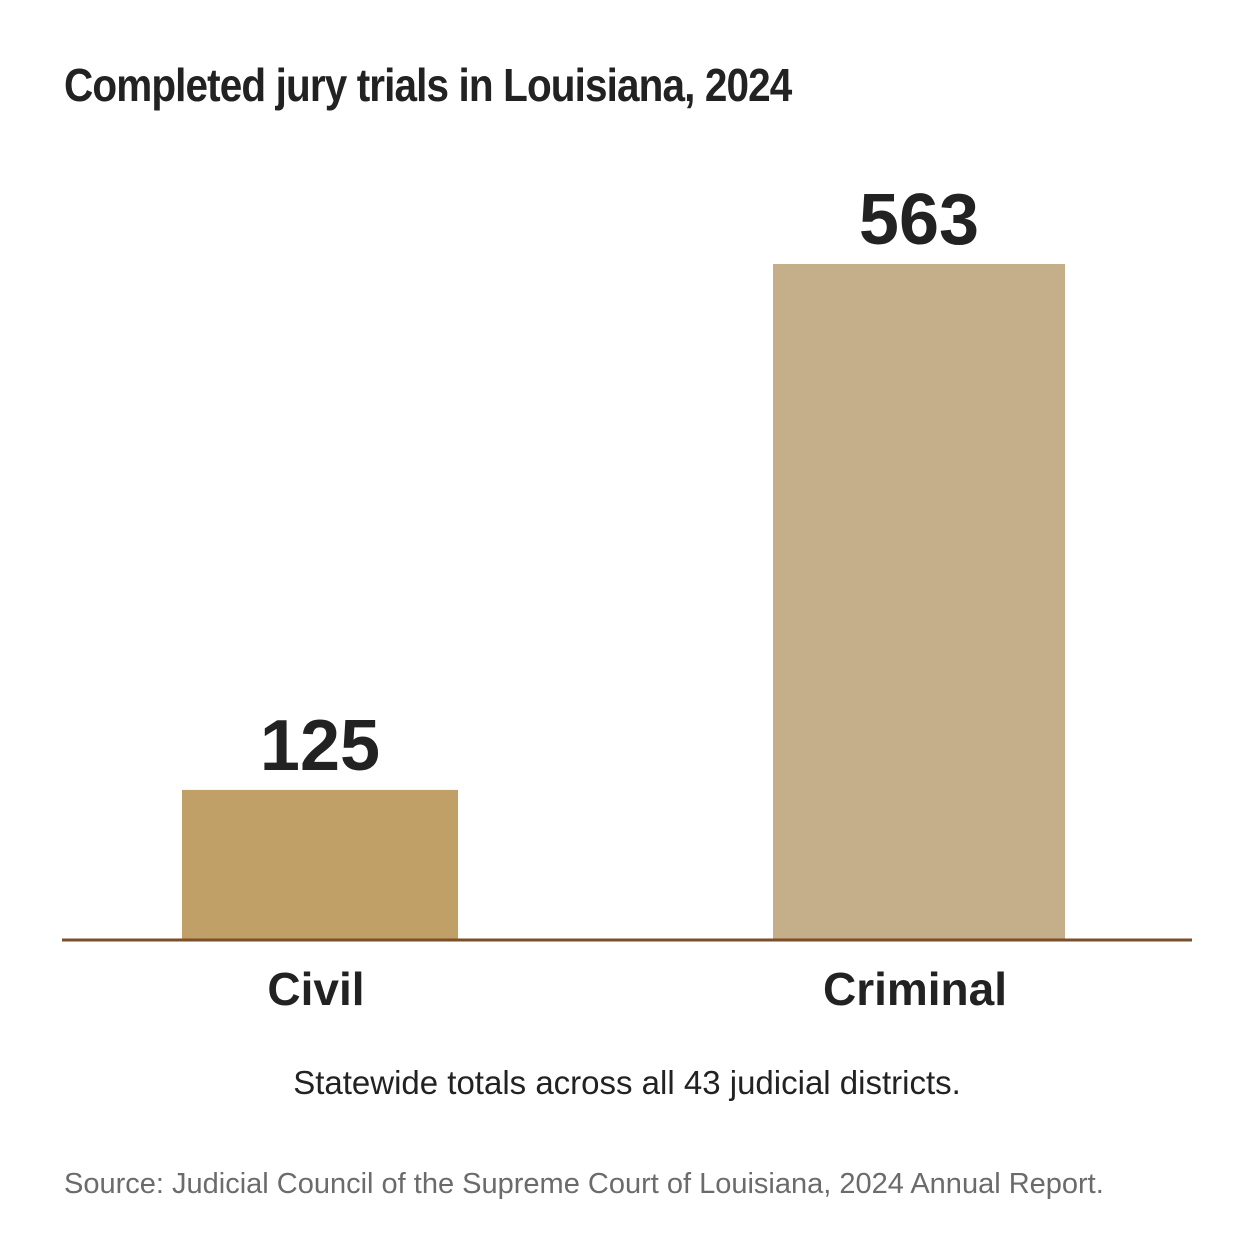 The image size is (1254, 1254). I want to click on chart-title: Completed jury trials in Louisiana, 2024, so click(428, 85).